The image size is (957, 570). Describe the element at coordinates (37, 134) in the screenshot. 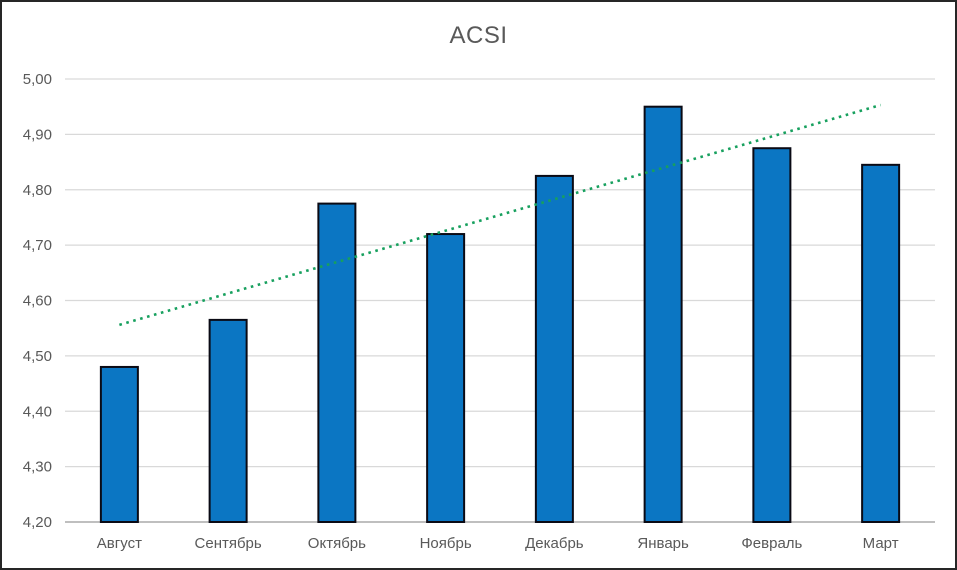

I see `y-tick-label: 4,90` at that location.